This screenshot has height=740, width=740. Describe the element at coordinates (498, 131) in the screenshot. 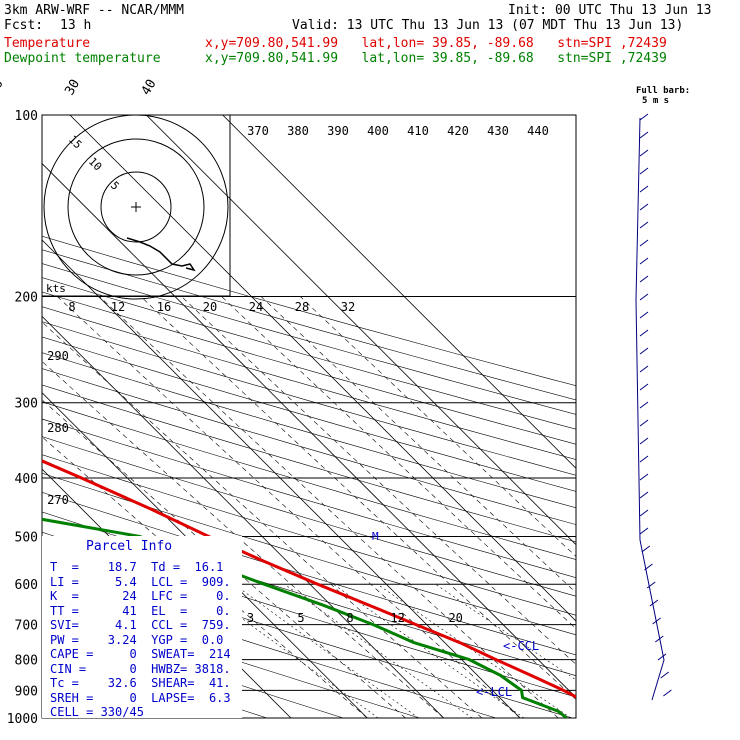

I see `theta-label: 430` at that location.